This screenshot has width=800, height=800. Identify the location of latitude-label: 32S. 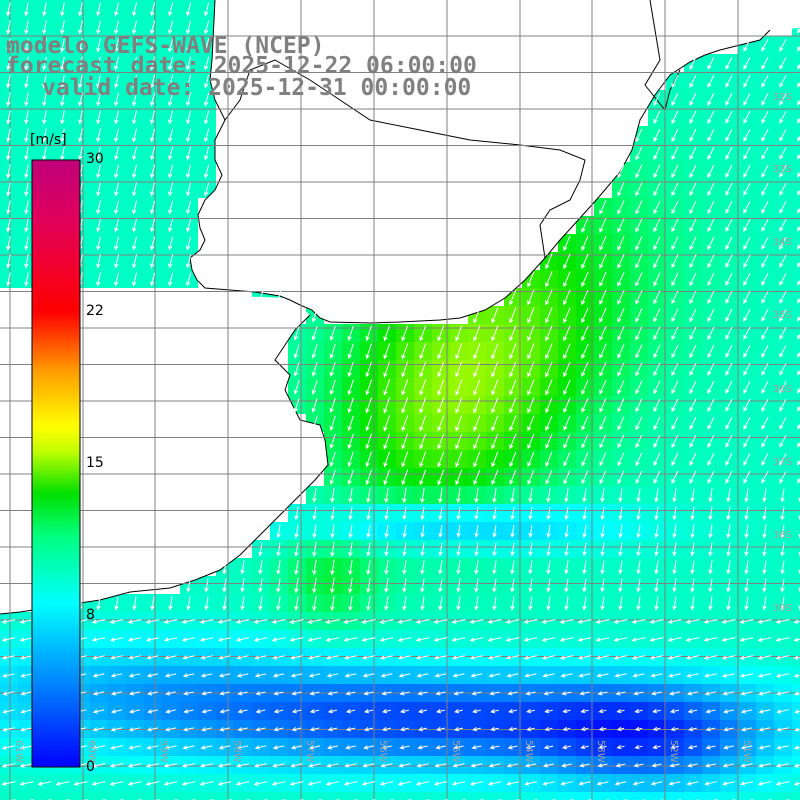
(782, 97).